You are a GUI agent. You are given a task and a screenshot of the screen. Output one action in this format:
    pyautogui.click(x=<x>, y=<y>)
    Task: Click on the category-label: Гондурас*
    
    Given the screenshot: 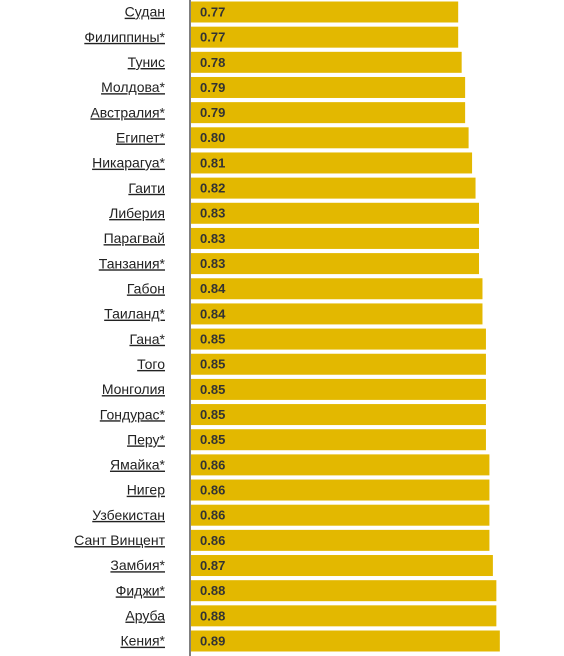 What is the action you would take?
    pyautogui.click(x=133, y=414)
    